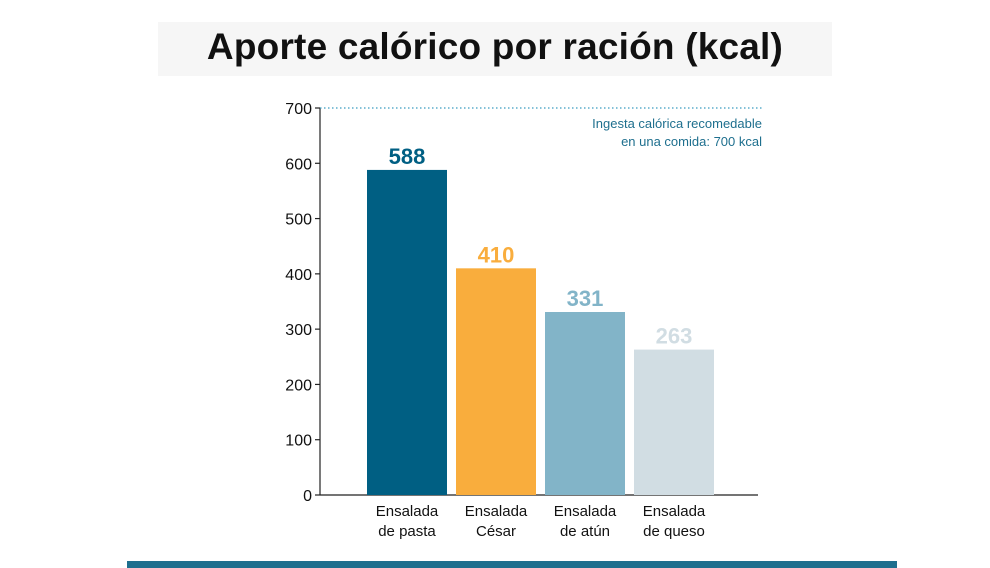 Image resolution: width=990 pixels, height=568 pixels. I want to click on y-tick-label: 300, so click(298, 330).